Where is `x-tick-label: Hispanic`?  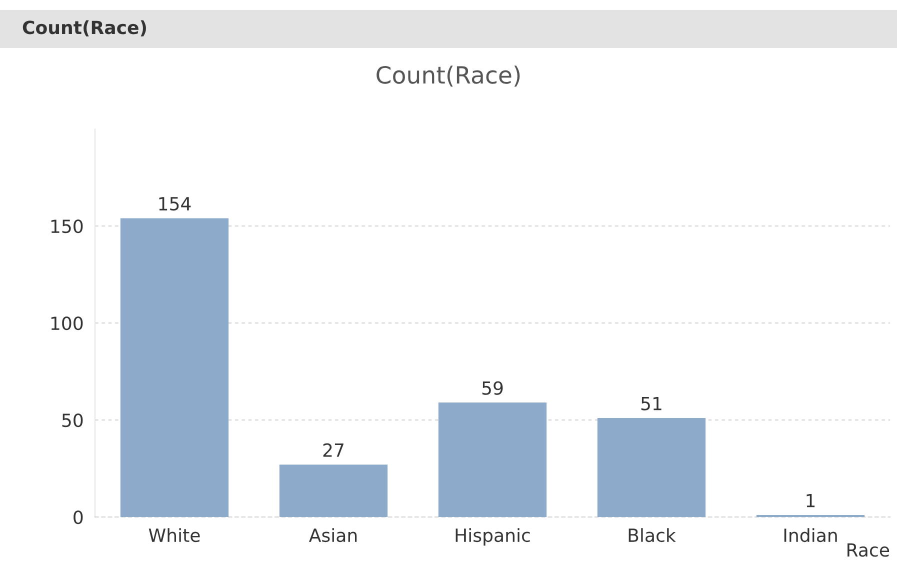 x-tick-label: Hispanic is located at coordinates (493, 537).